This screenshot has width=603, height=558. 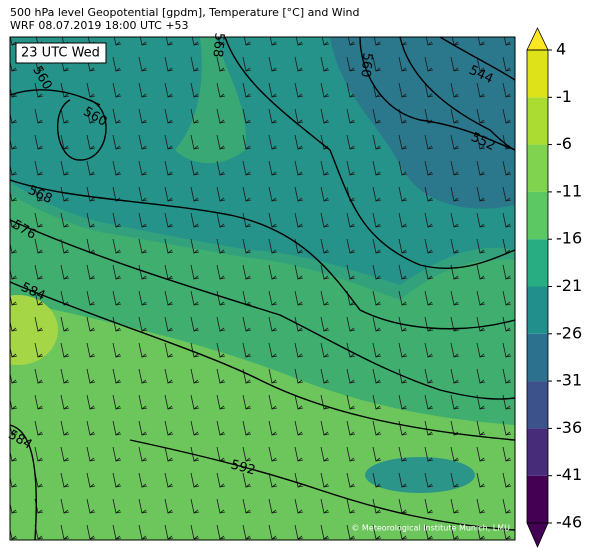 I want to click on colorbar-tick-label: -31, so click(x=569, y=380).